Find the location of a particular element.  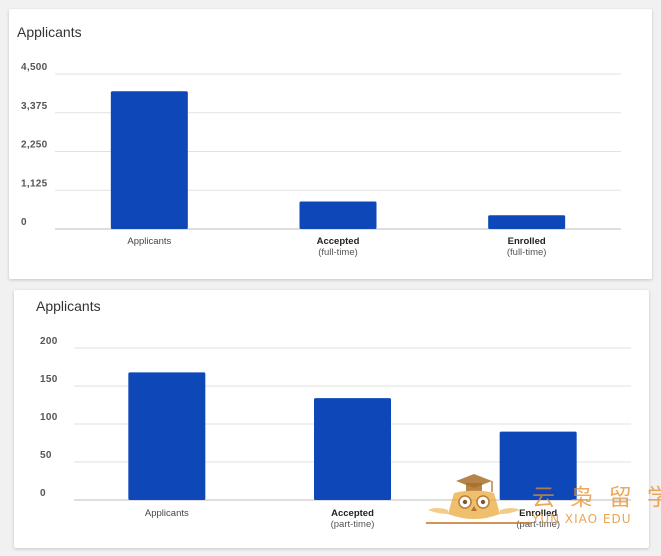

y-tick-label: 3,375 is located at coordinates (34, 106).